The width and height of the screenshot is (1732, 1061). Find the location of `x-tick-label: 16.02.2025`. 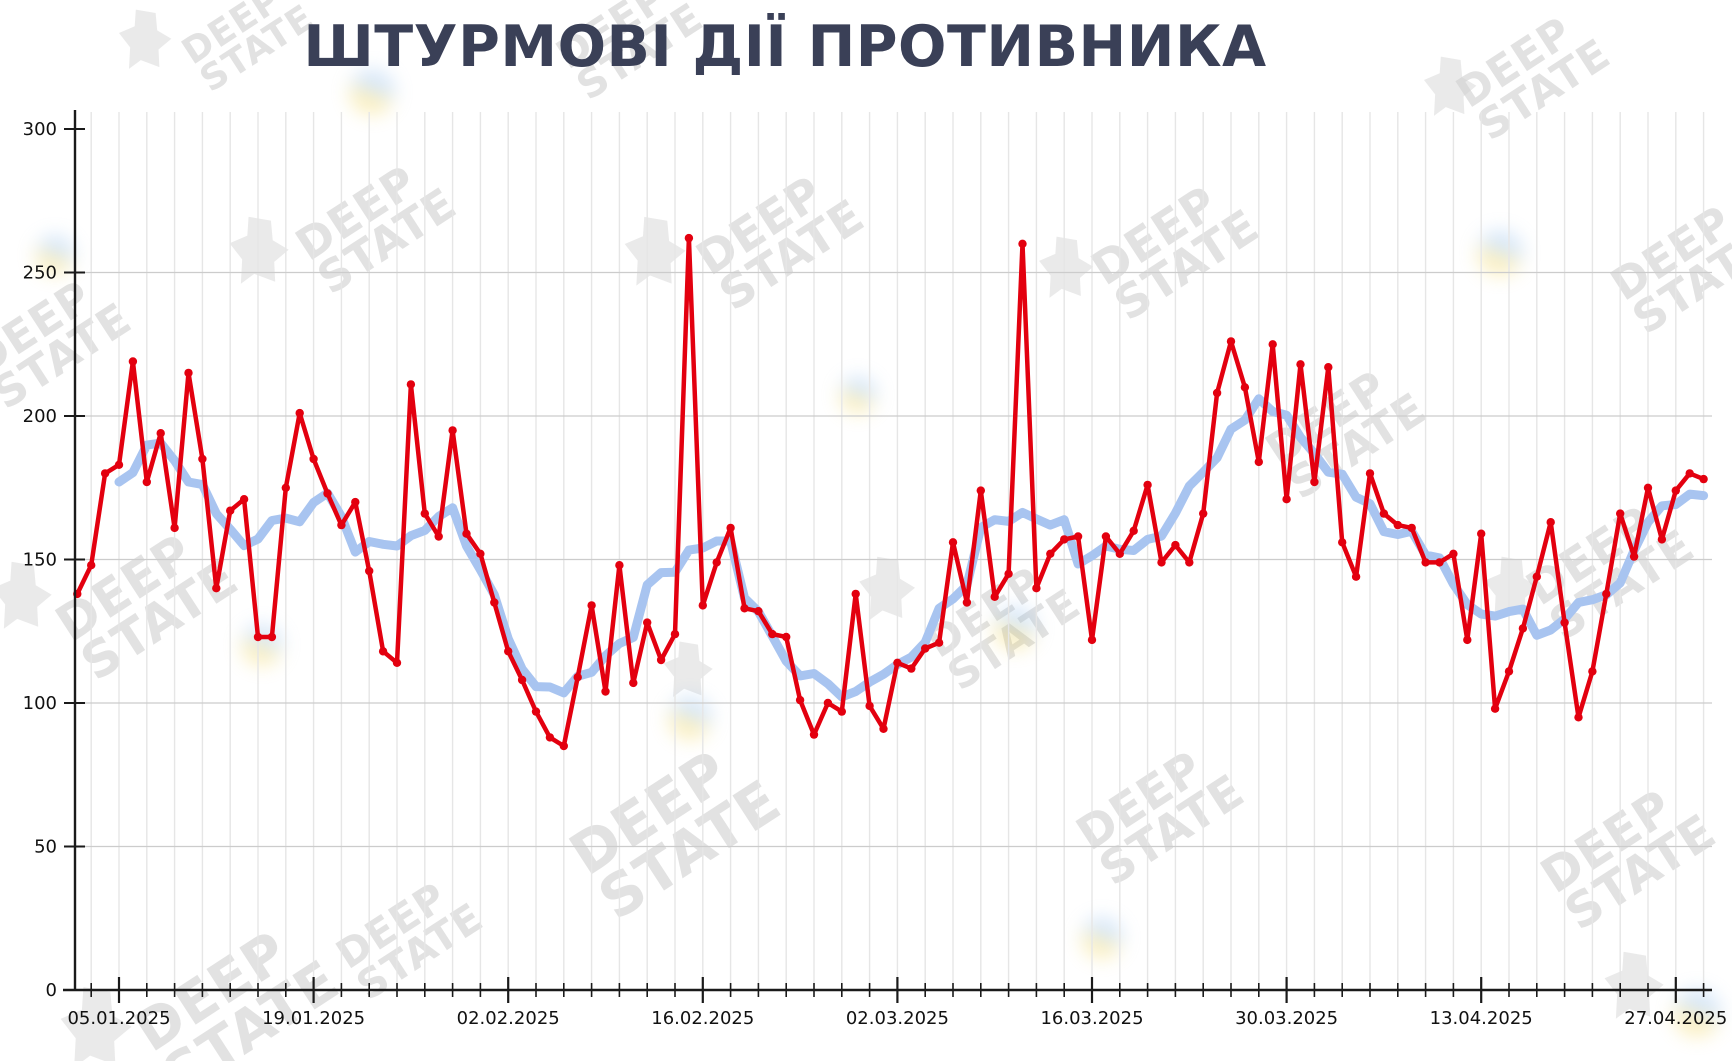

x-tick-label: 16.02.2025 is located at coordinates (702, 1018).